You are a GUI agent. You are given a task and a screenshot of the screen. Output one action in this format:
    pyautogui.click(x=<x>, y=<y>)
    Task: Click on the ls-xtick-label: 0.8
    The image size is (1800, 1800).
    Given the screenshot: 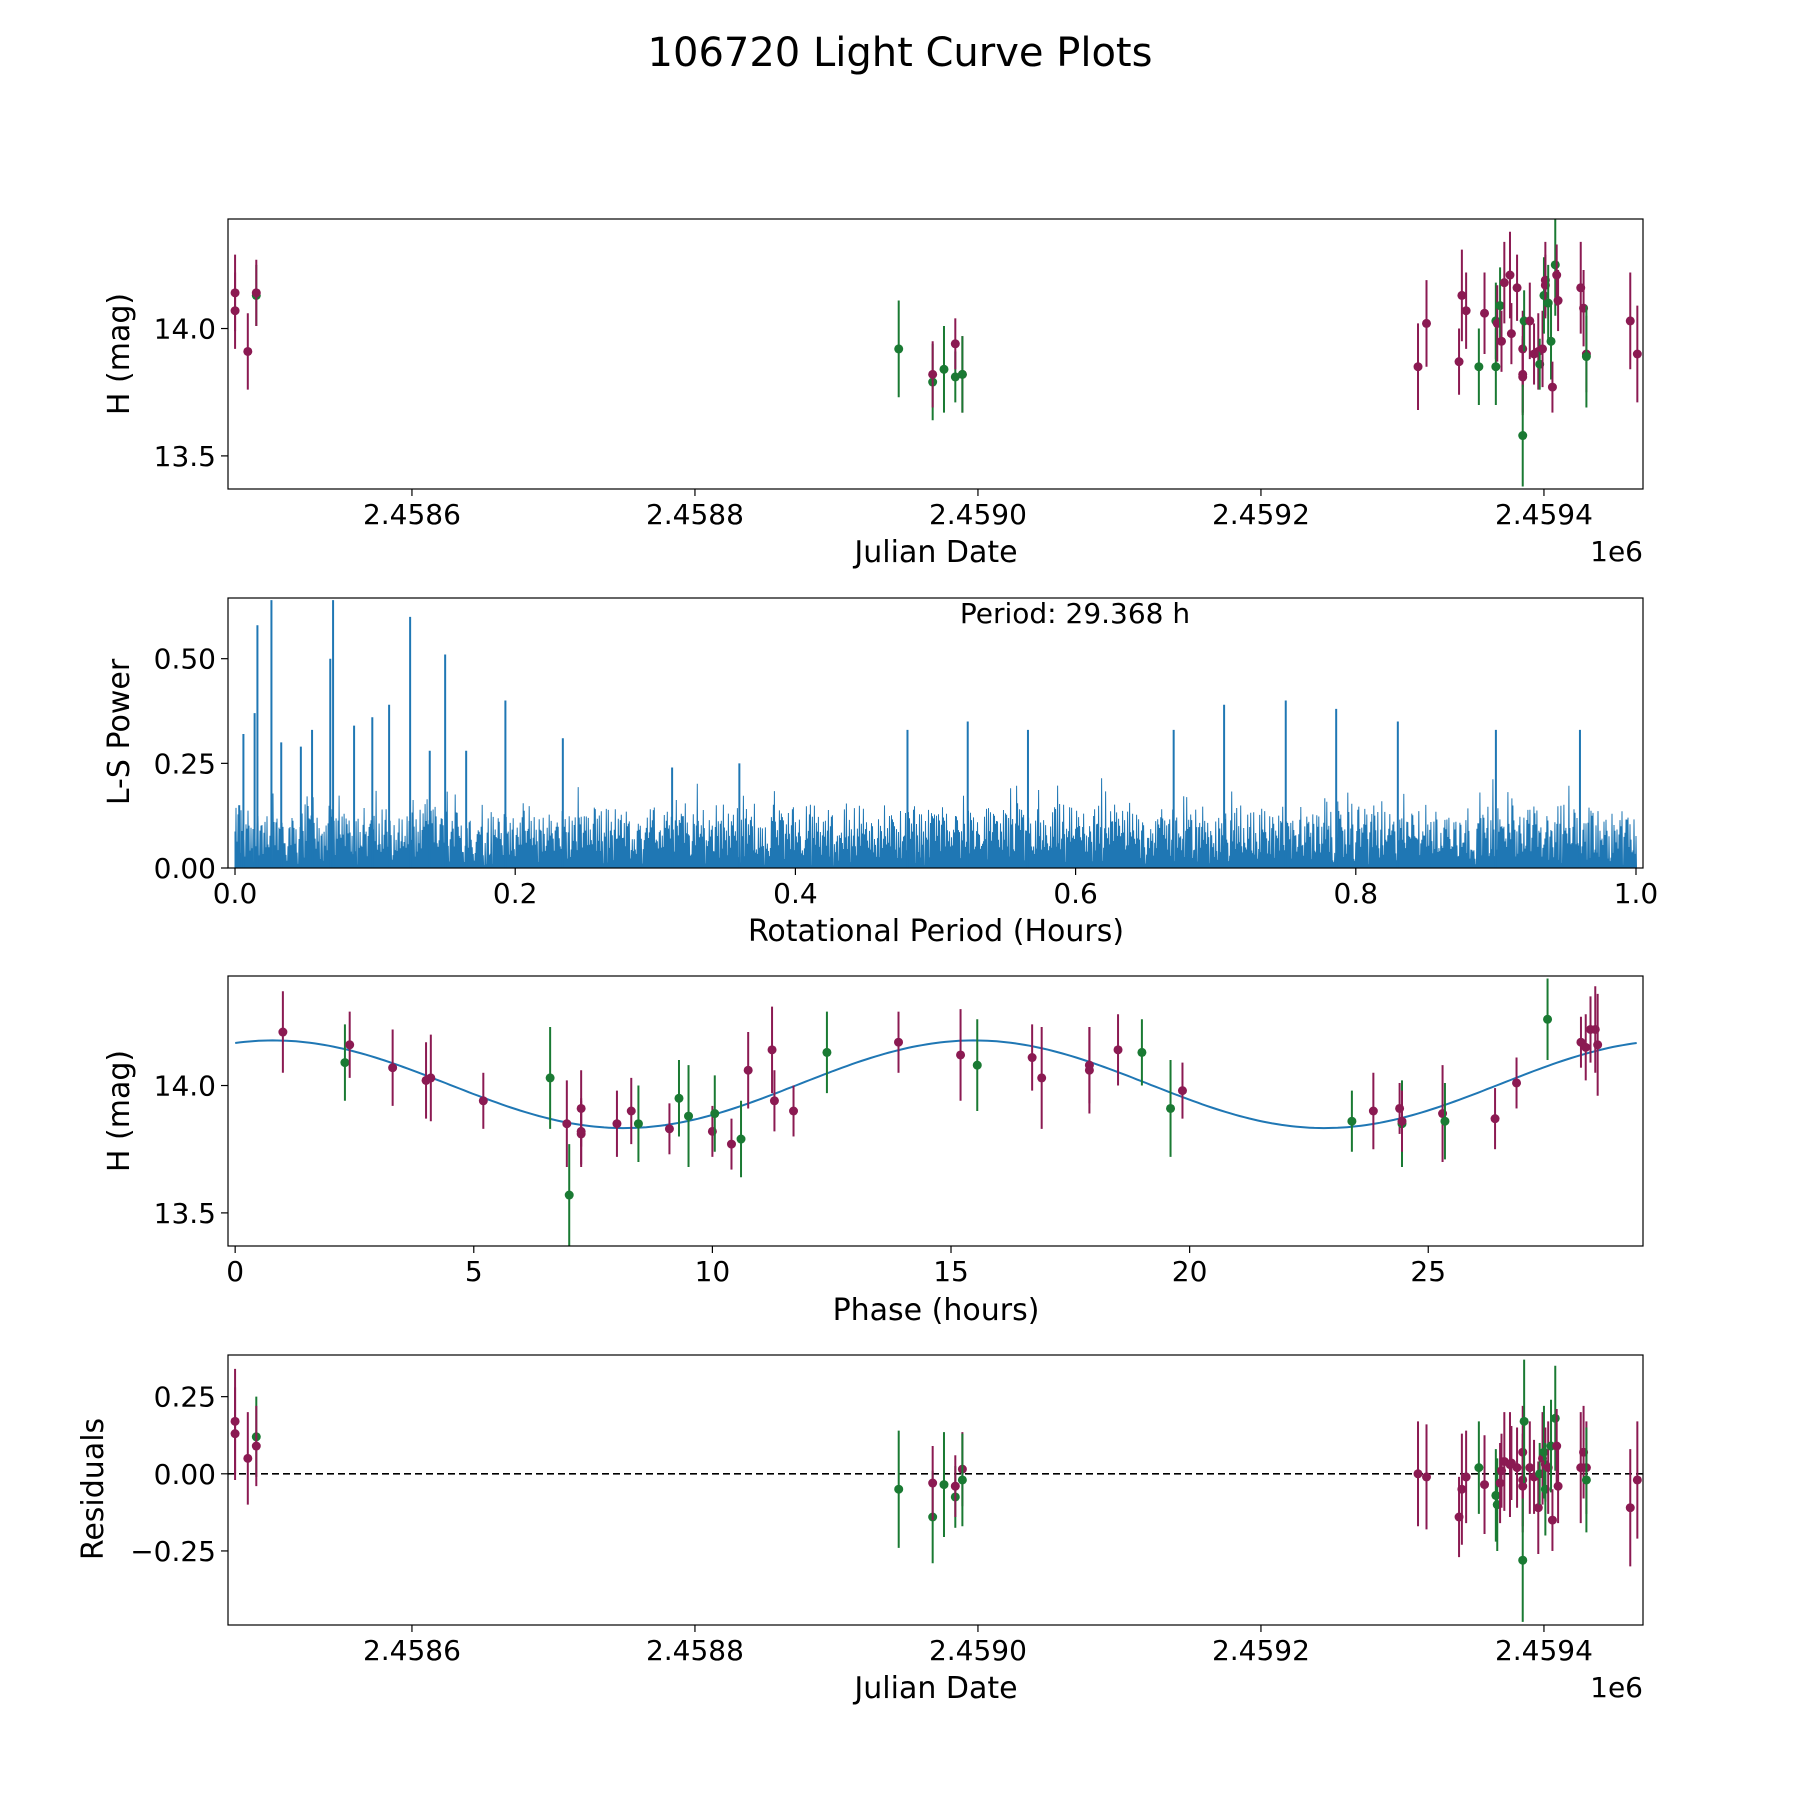 What is the action you would take?
    pyautogui.click(x=1356, y=893)
    